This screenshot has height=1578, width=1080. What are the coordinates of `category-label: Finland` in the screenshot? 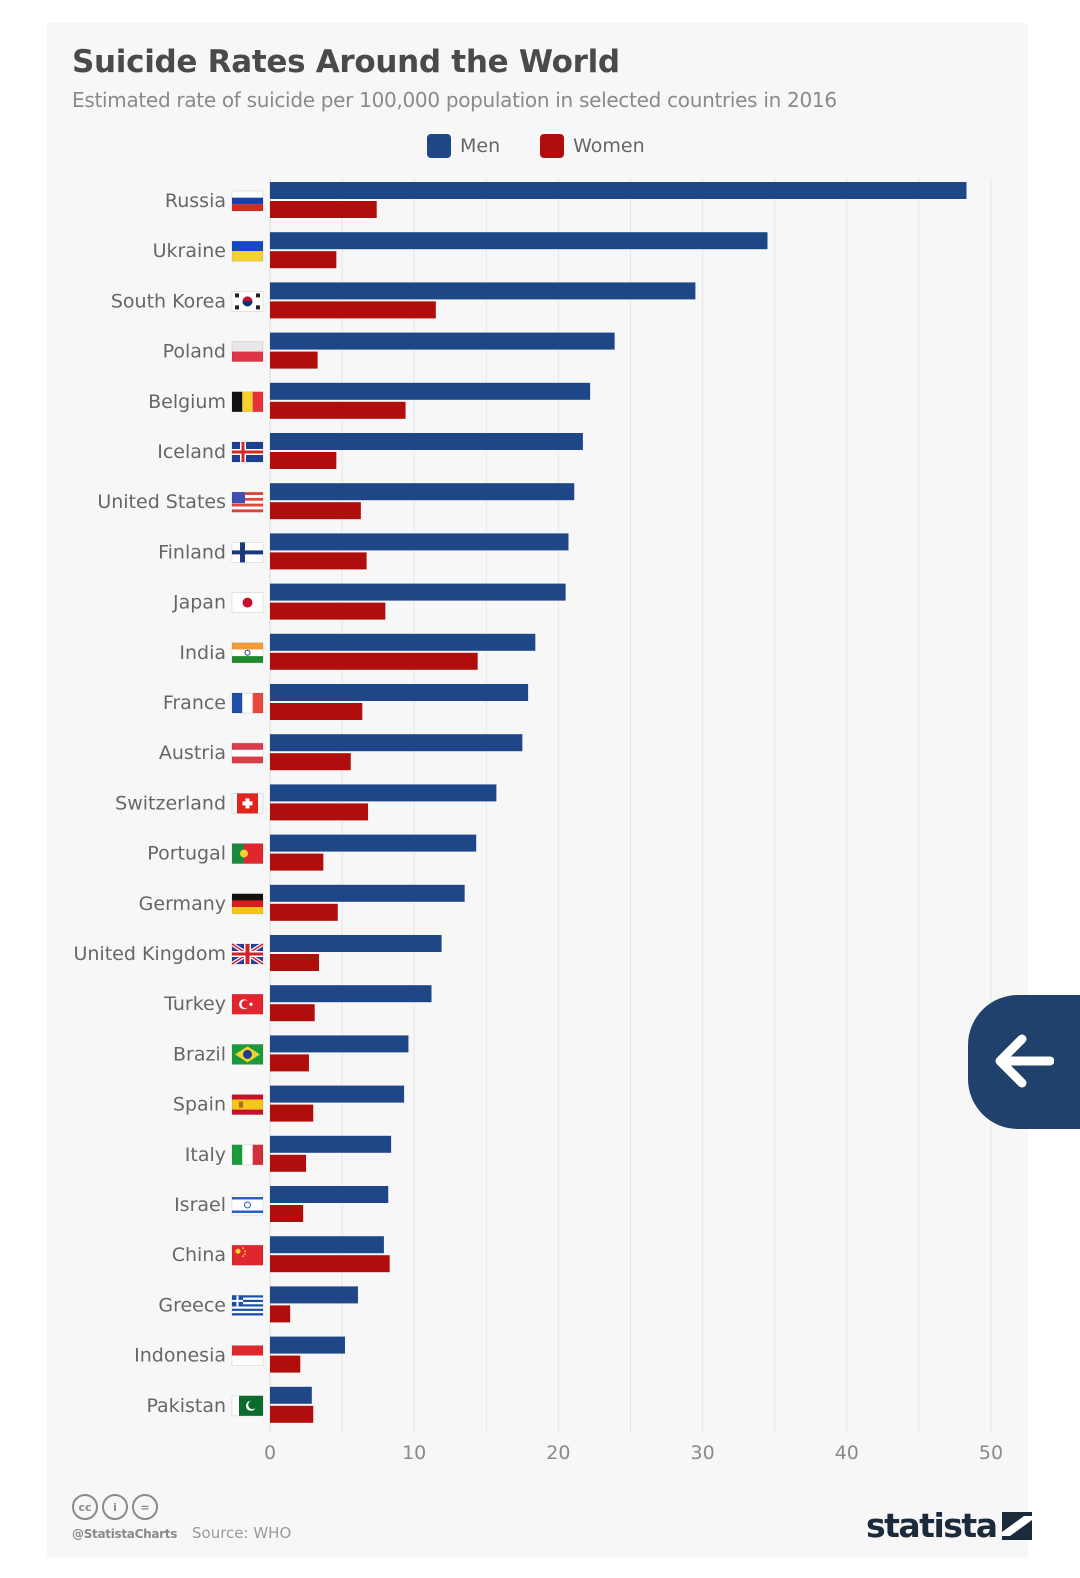 It's located at (192, 552).